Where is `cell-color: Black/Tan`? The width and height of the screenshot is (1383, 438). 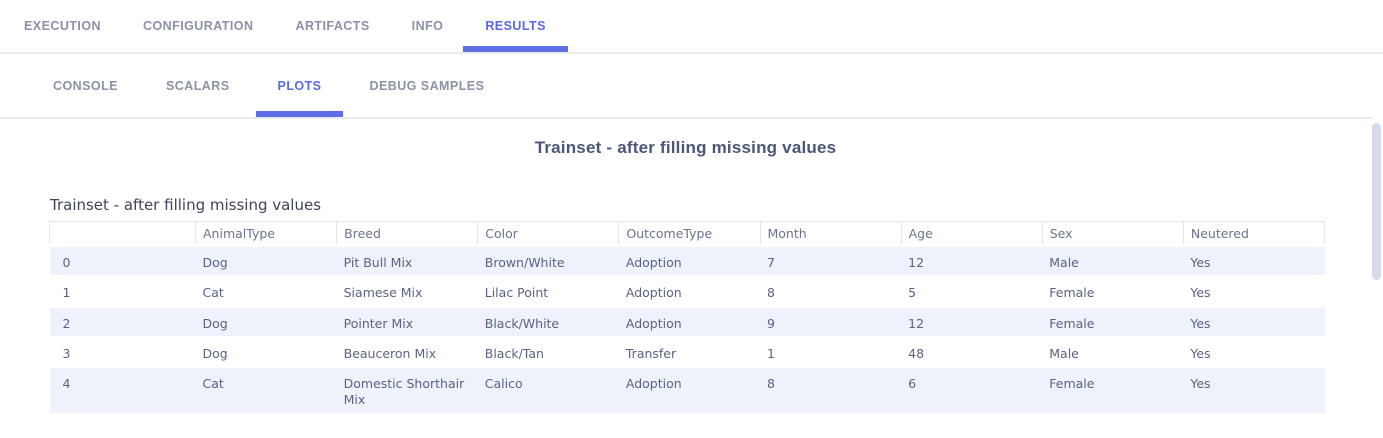 cell-color: Black/Tan is located at coordinates (548, 352).